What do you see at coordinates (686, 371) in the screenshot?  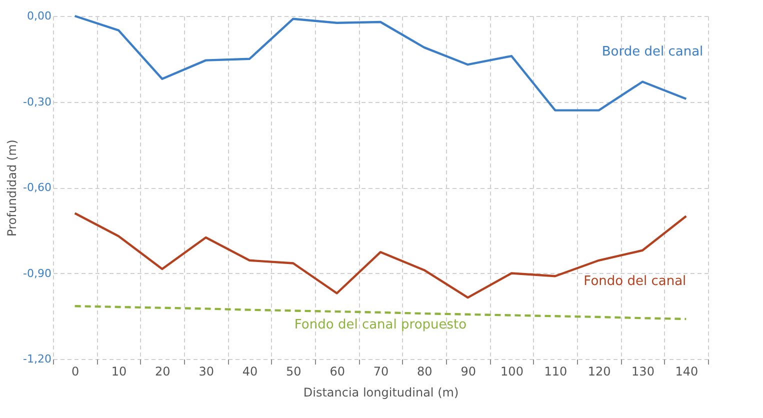 I see `x-tick-label: 140` at bounding box center [686, 371].